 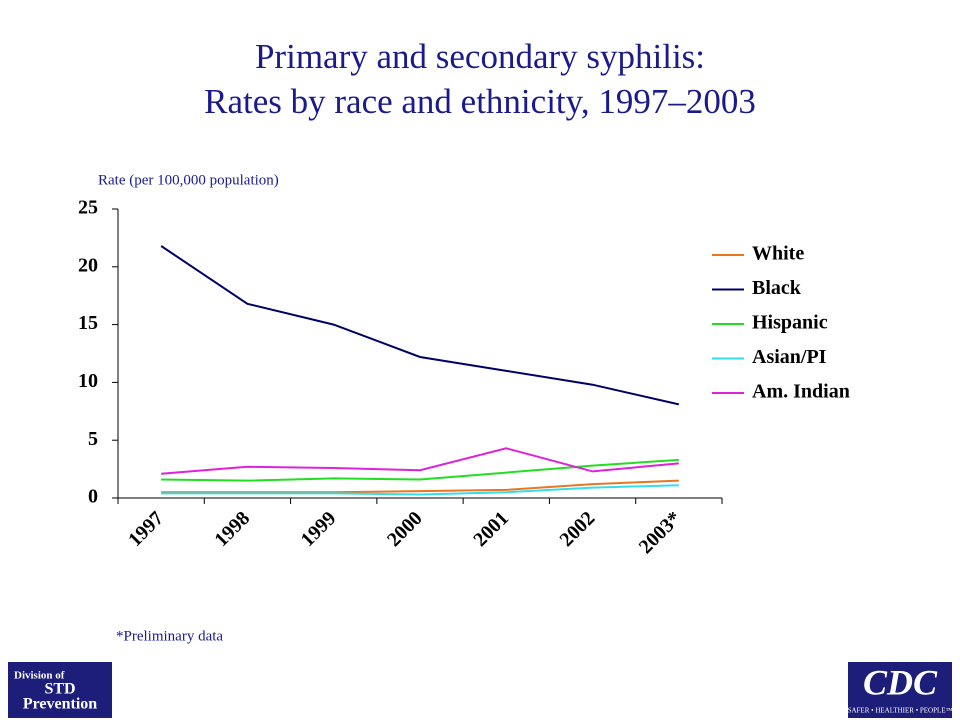 I want to click on y-tick-label: 5, so click(x=93, y=439).